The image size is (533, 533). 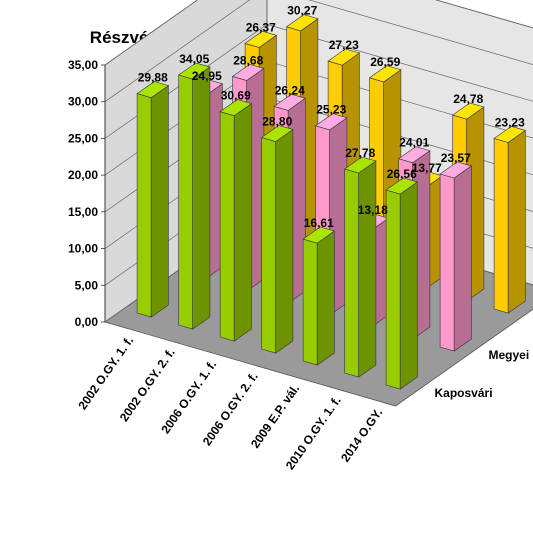 I want to click on series-label: Megyei, so click(x=509, y=355).